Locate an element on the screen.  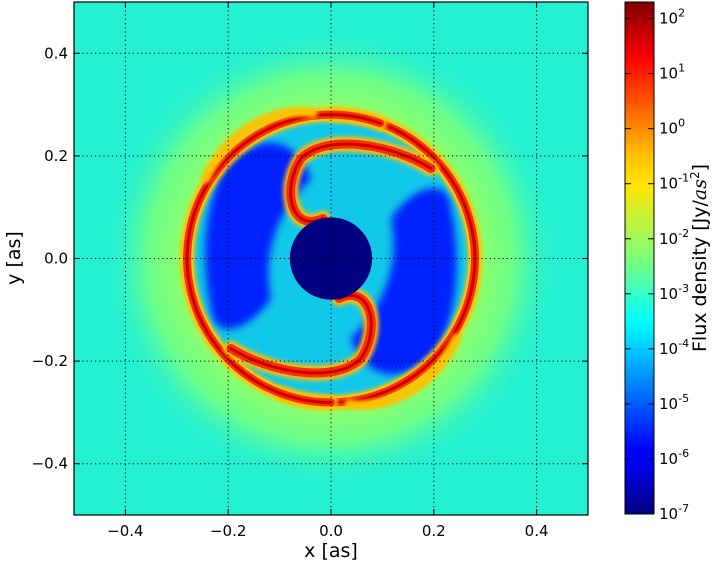
colorbar-tick-label: 10⁻⁶ is located at coordinates (674, 457).